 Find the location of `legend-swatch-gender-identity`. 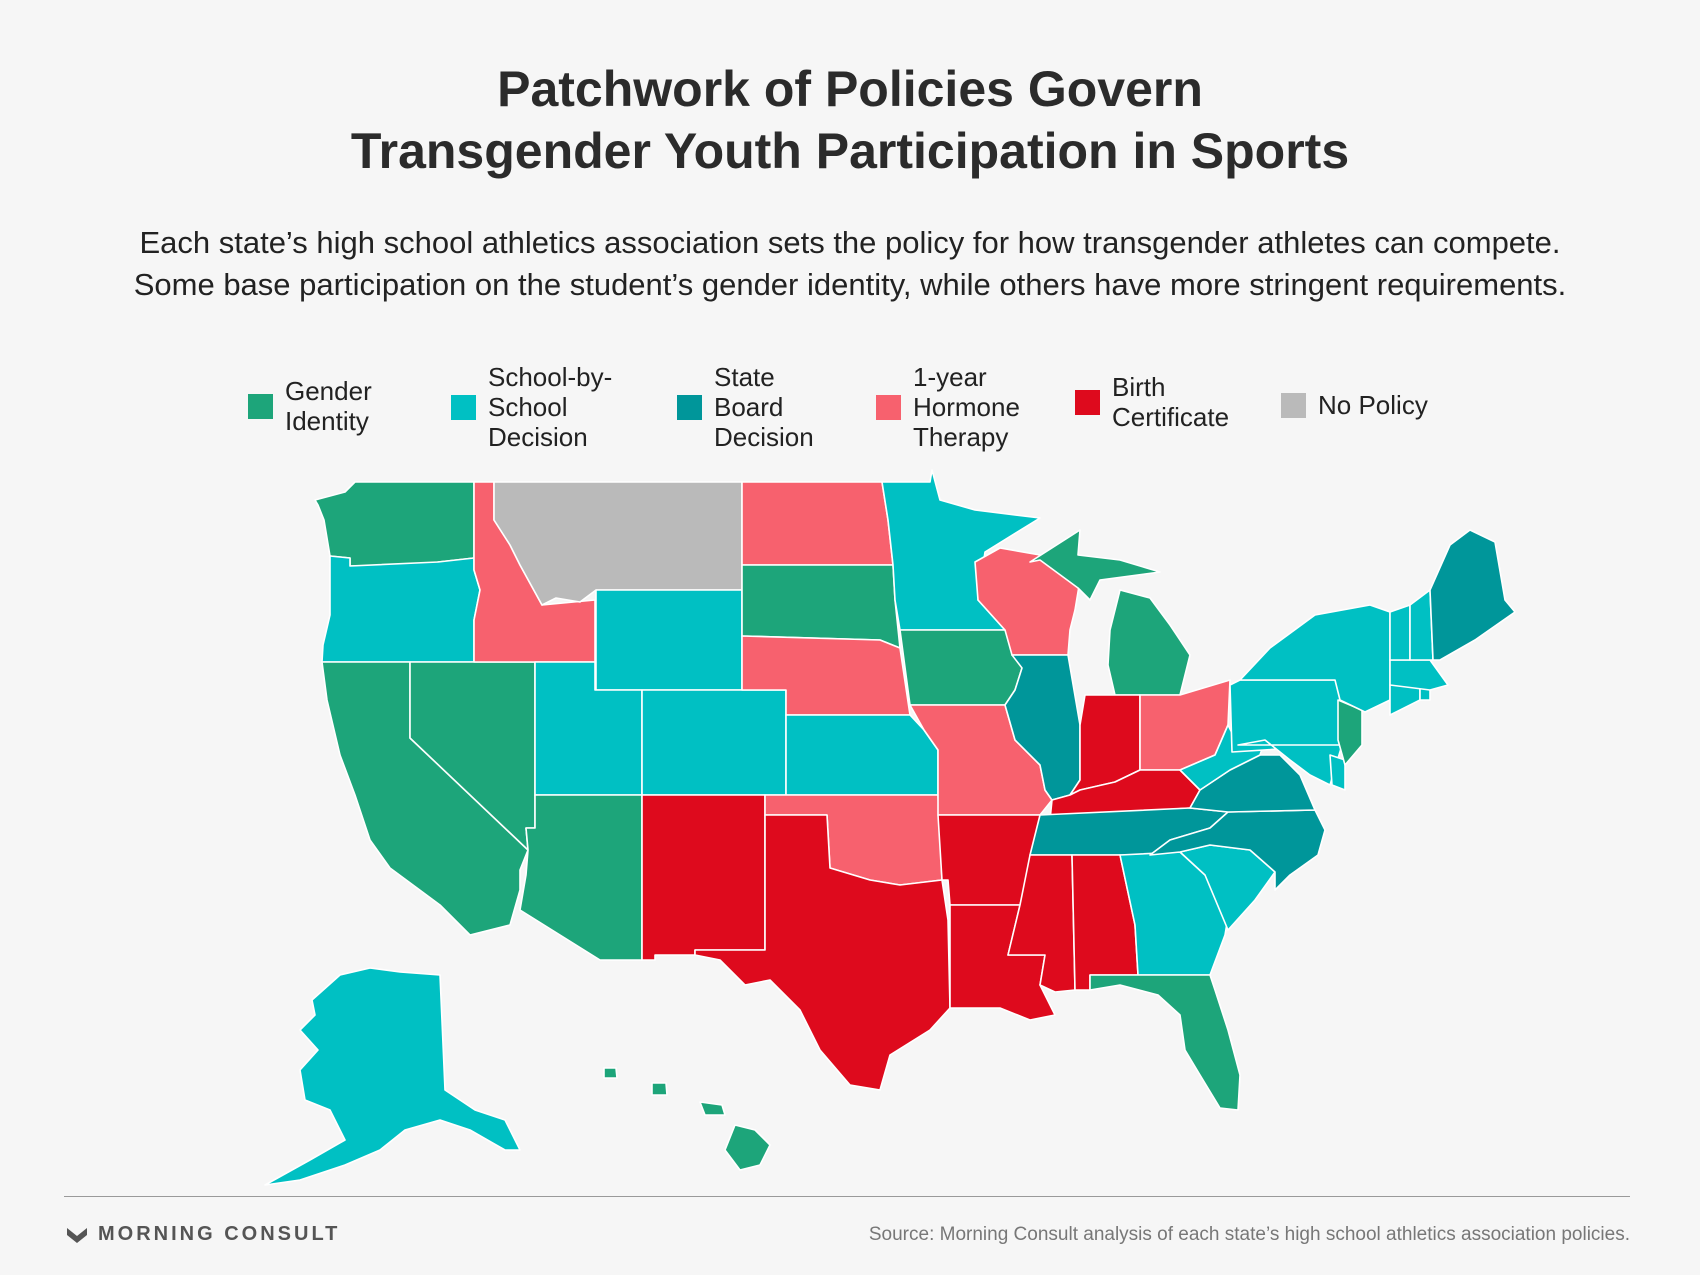

legend-swatch-gender-identity is located at coordinates (260, 406).